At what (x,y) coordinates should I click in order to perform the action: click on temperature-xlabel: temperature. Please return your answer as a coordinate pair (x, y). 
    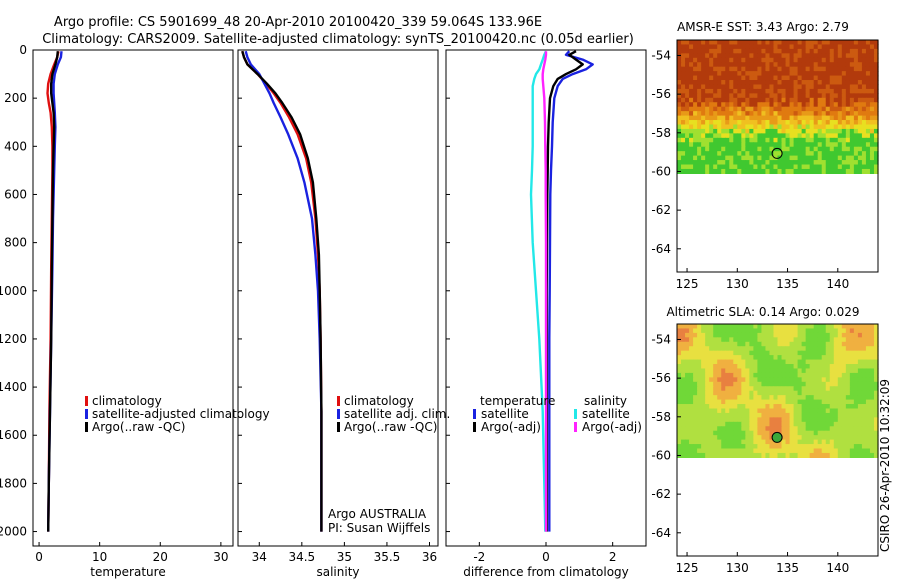
    Looking at the image, I should click on (127, 572).